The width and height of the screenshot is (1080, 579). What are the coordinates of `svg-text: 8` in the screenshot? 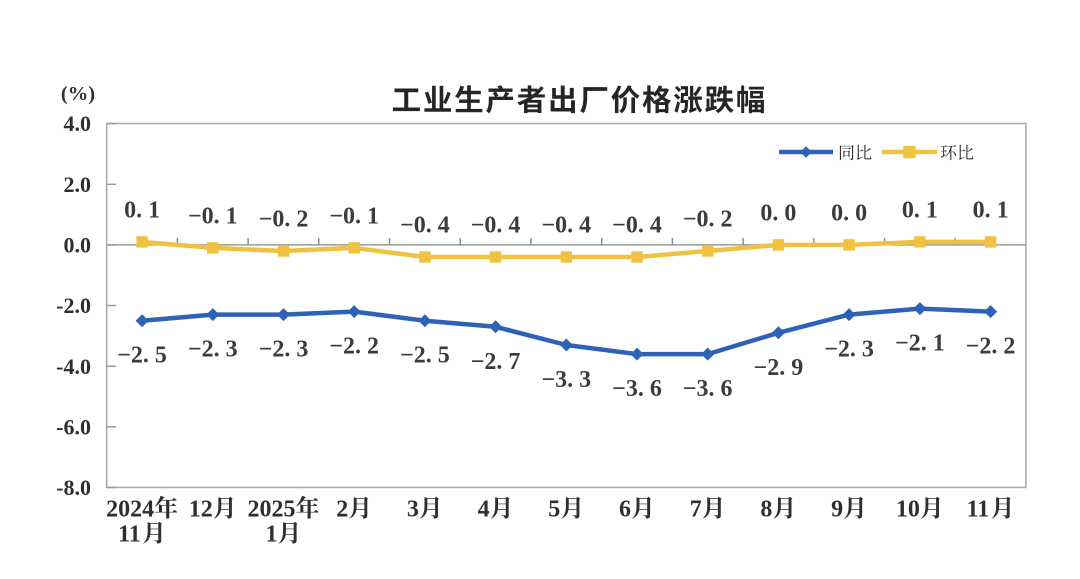 It's located at (766, 510).